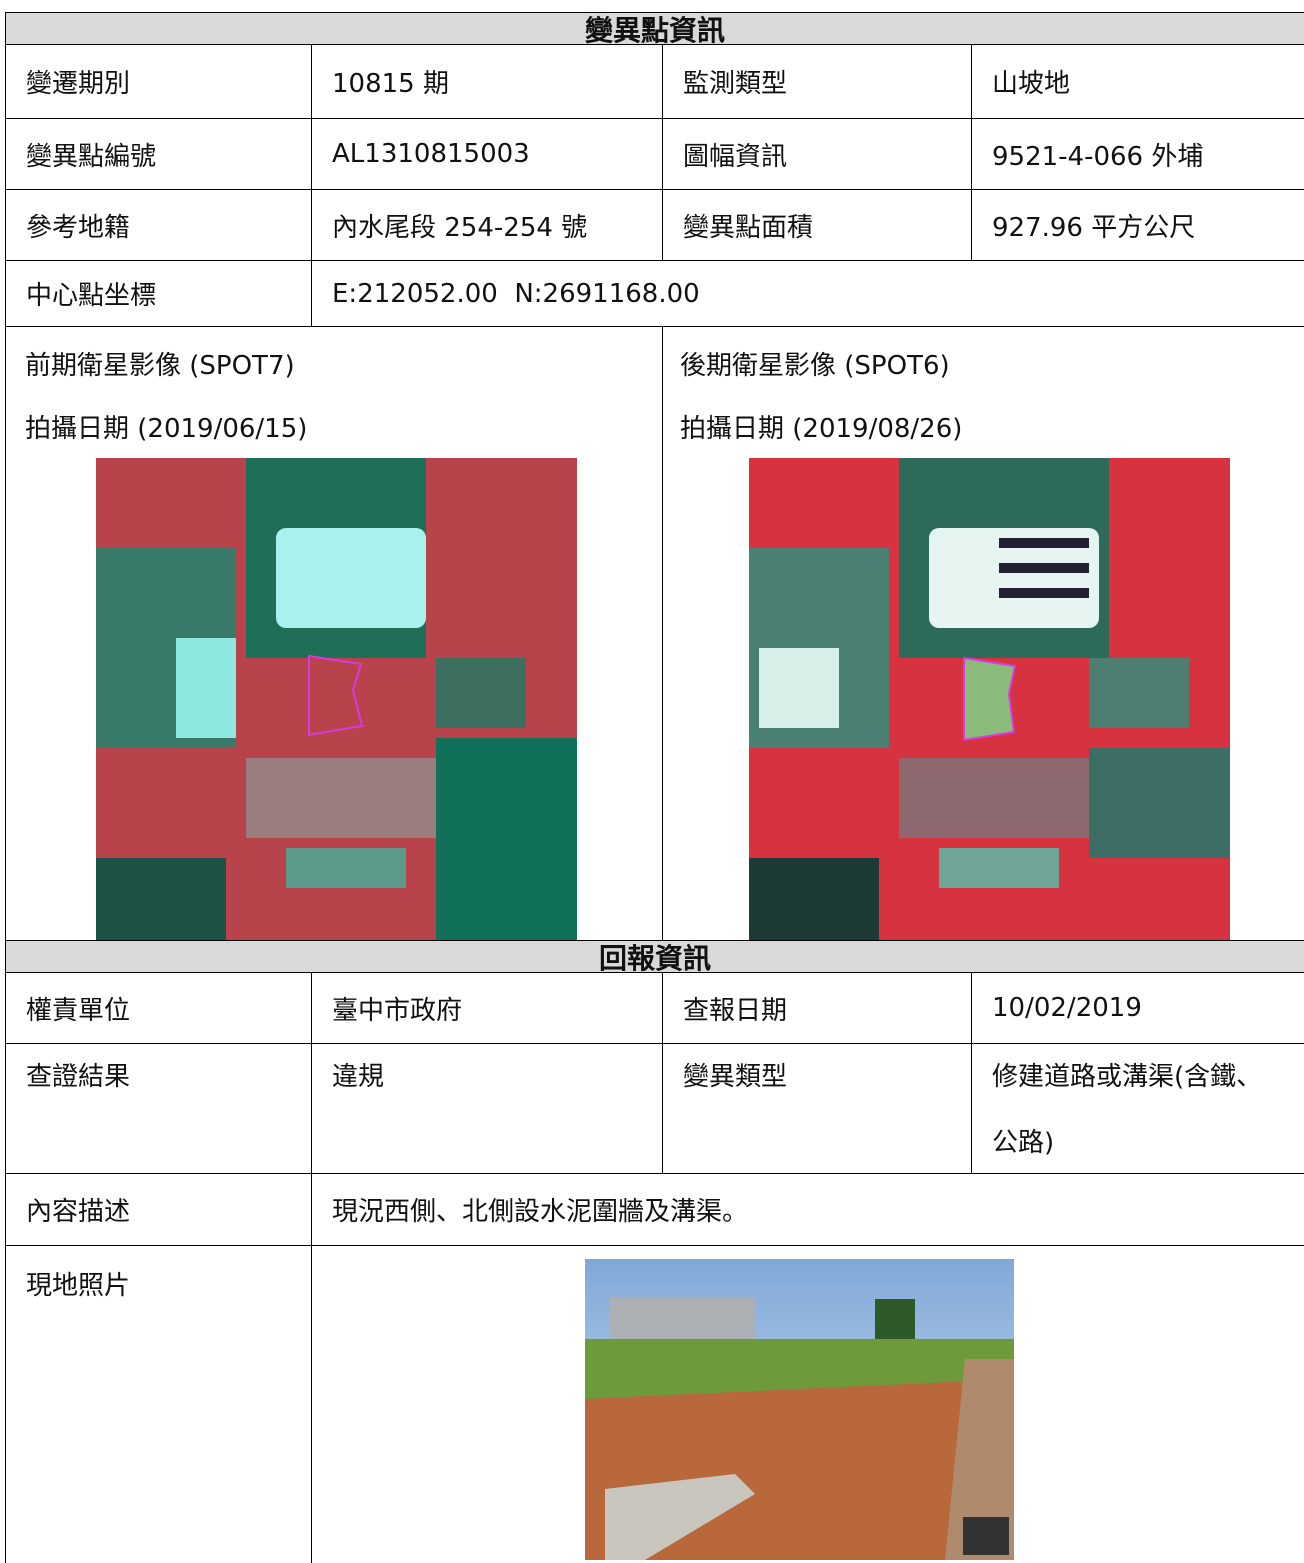 This screenshot has height=1563, width=1304. I want to click on cell: 查證結果, so click(158, 1108).